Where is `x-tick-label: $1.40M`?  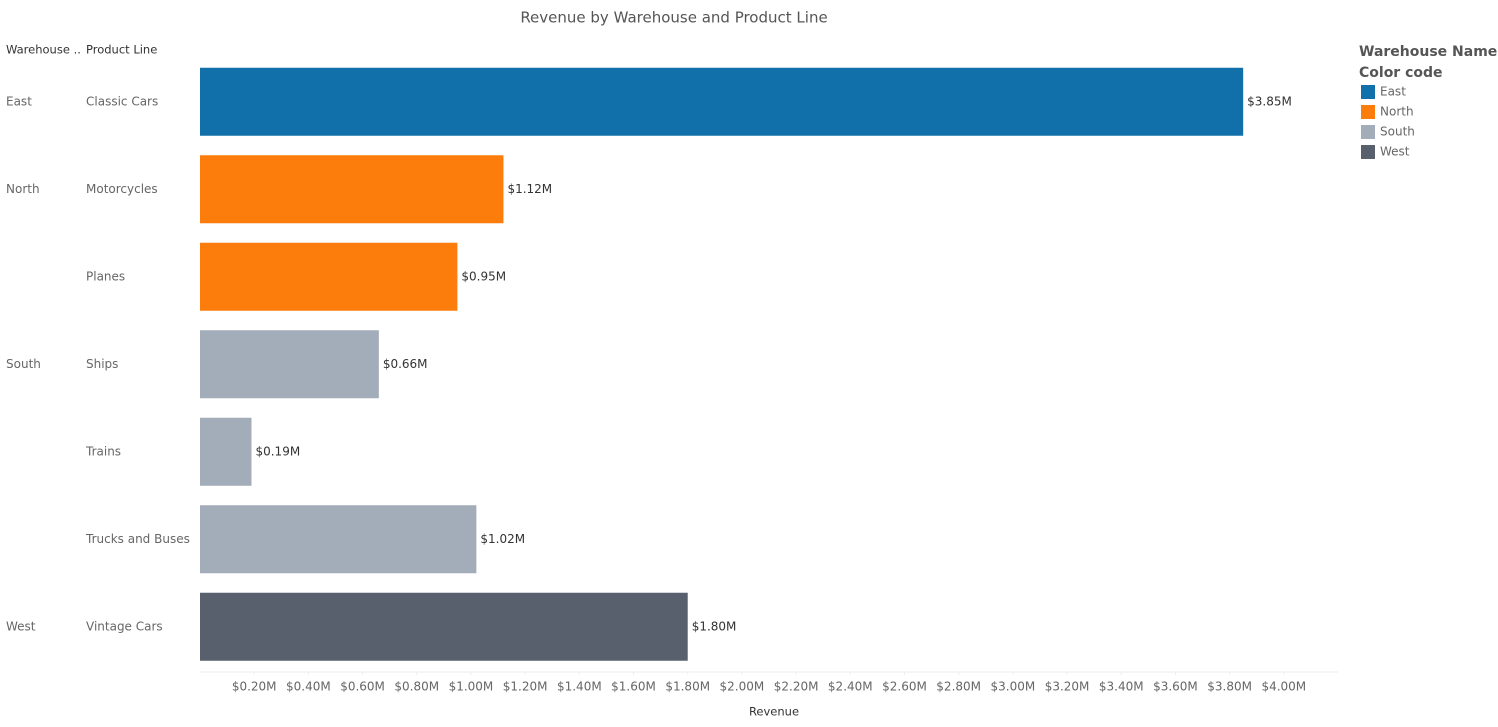 x-tick-label: $1.40M is located at coordinates (579, 687).